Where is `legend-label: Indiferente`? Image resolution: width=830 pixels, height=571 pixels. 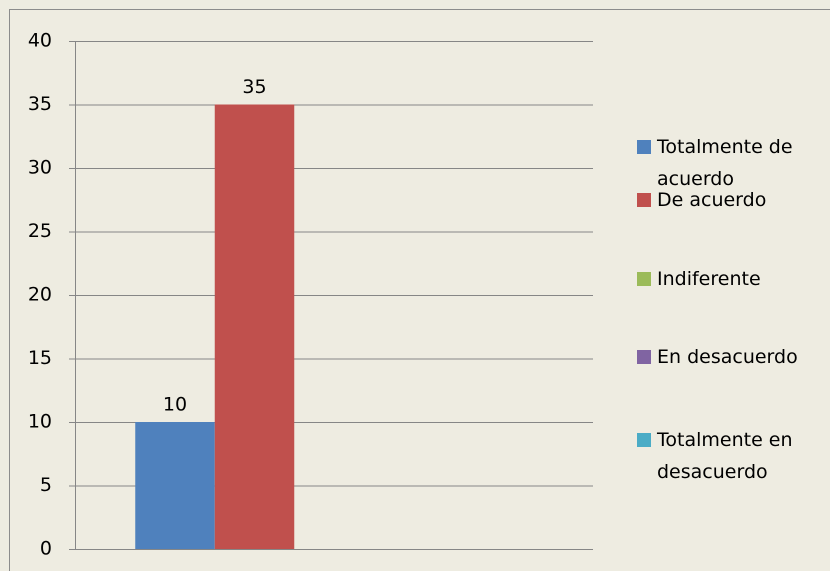
legend-label: Indiferente is located at coordinates (709, 279).